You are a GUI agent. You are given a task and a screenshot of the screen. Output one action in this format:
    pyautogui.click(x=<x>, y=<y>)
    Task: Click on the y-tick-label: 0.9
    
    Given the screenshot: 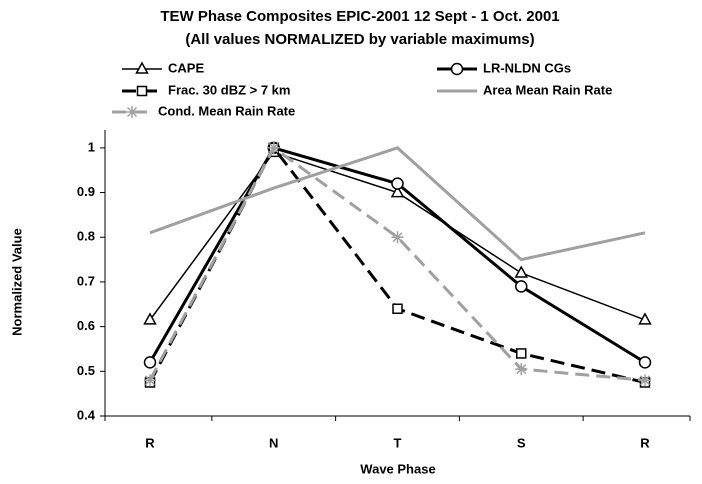 What is the action you would take?
    pyautogui.click(x=86, y=191)
    